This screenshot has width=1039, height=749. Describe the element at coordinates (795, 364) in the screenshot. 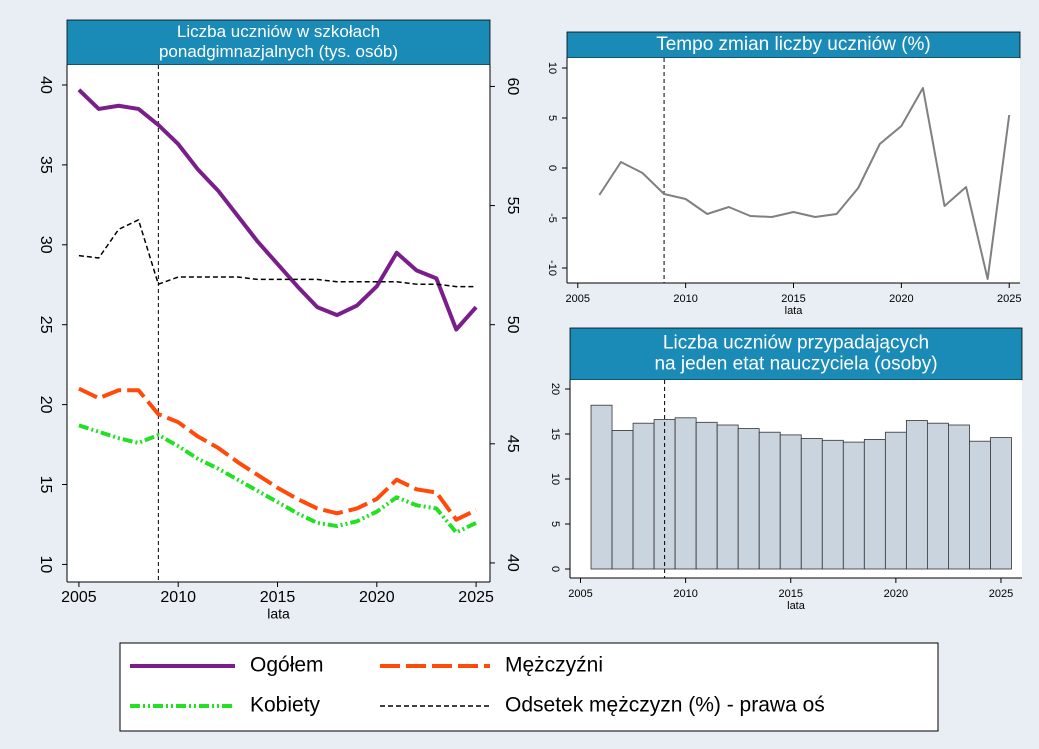

I see `chart-title: na jeden etat nauczyciela (osoby)` at that location.